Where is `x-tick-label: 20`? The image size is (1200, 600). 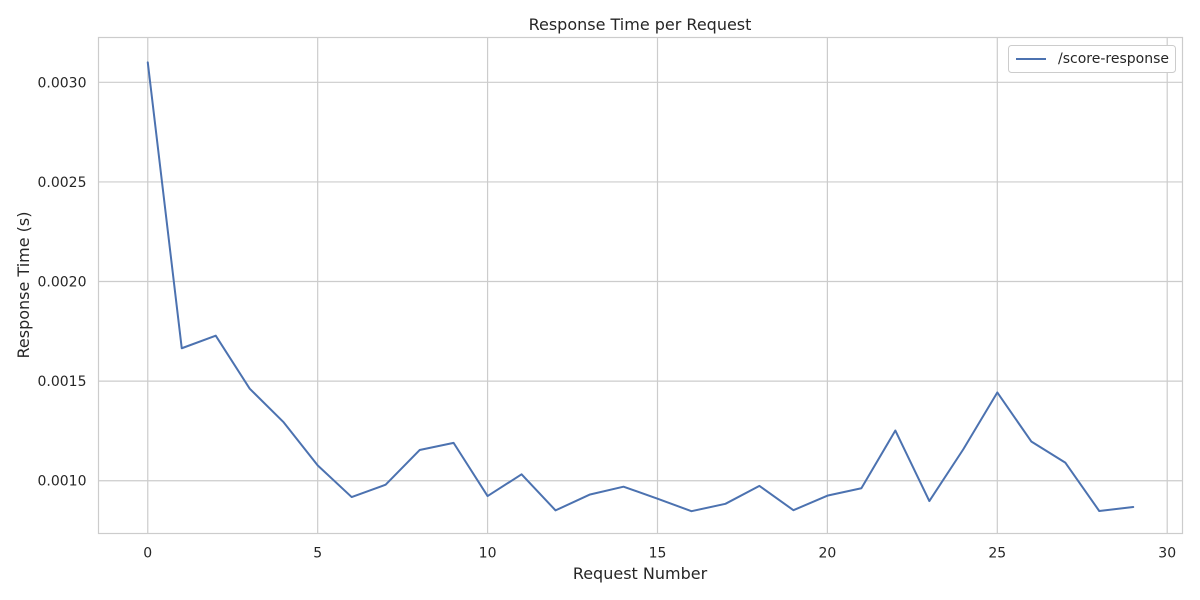 x-tick-label: 20 is located at coordinates (827, 554).